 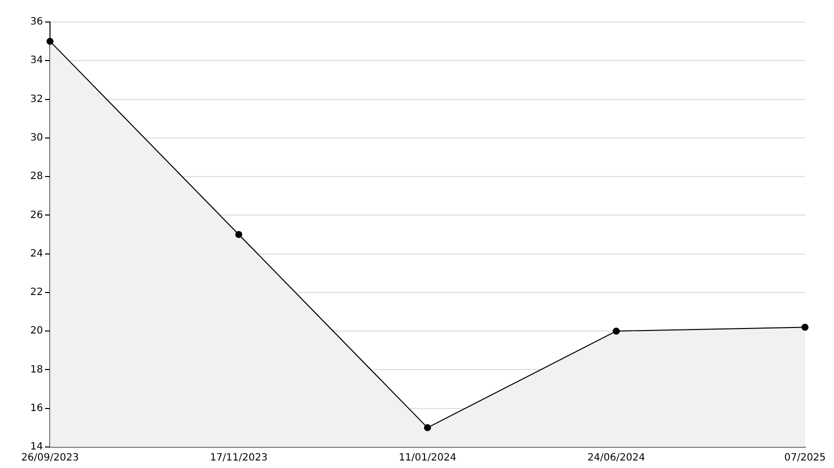 What do you see at coordinates (239, 458) in the screenshot?
I see `x-tick-label: 17/11/2023` at bounding box center [239, 458].